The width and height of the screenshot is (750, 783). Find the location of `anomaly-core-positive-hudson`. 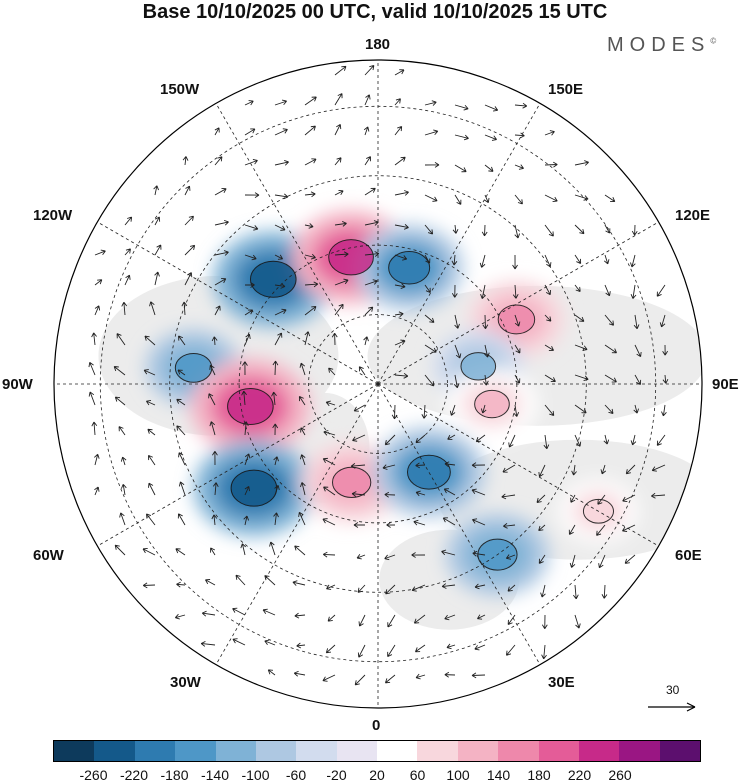

anomaly-core-positive-hudson is located at coordinates (250, 407).